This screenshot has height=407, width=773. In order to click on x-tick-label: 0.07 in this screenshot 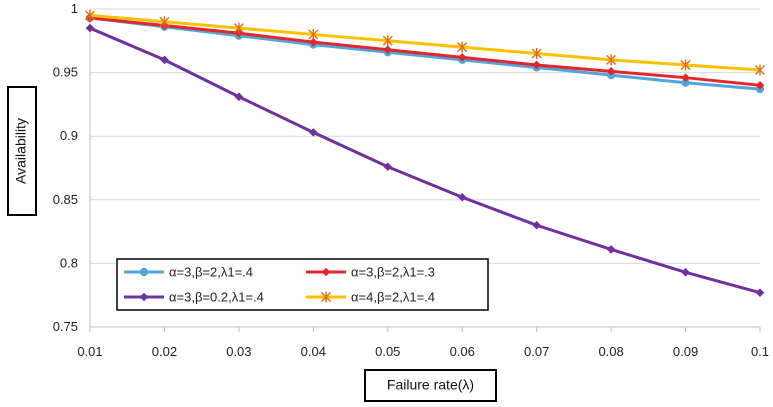, I will do `click(536, 351)`.